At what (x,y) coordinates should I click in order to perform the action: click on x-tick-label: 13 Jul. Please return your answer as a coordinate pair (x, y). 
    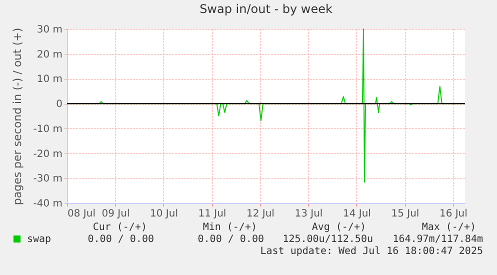
    Looking at the image, I should click on (308, 214).